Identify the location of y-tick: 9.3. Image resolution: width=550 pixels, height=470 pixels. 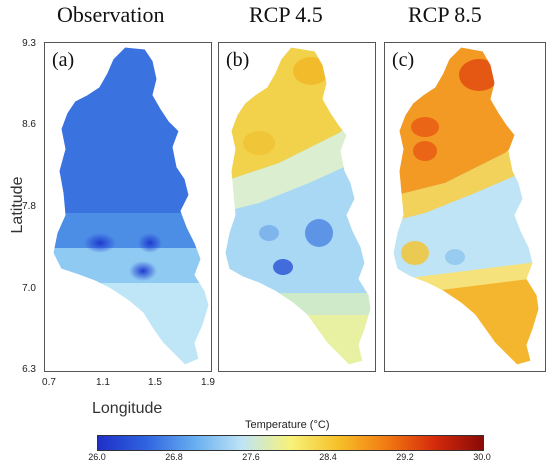
(29, 43).